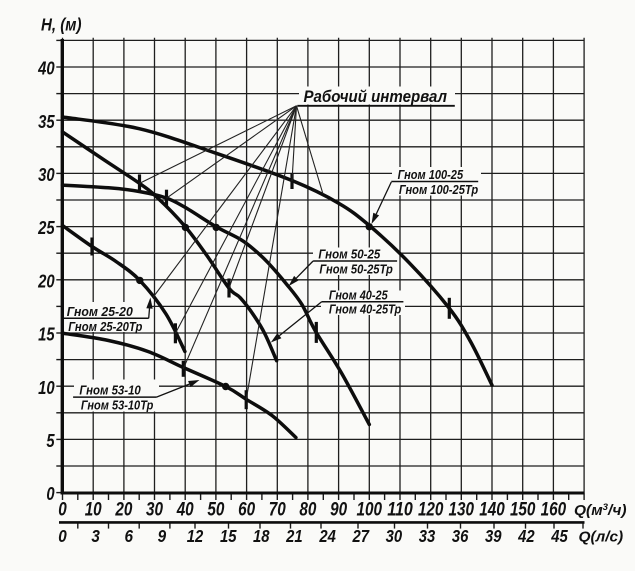 Image resolution: width=635 pixels, height=571 pixels. What do you see at coordinates (523, 510) in the screenshot?
I see `svg-text: 150` at bounding box center [523, 510].